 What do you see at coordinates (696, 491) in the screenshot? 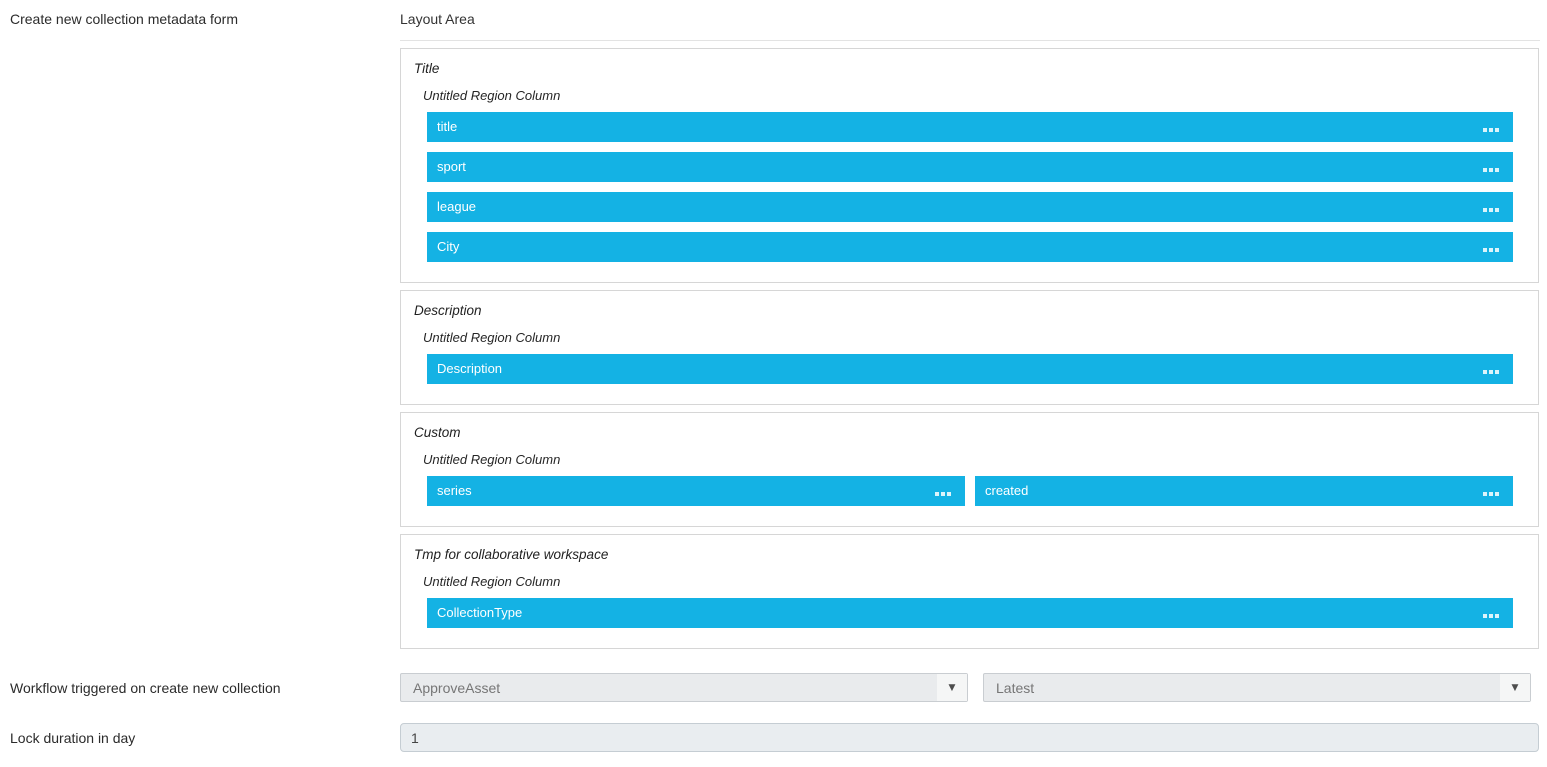
I see `field-bar-series: series` at bounding box center [696, 491].